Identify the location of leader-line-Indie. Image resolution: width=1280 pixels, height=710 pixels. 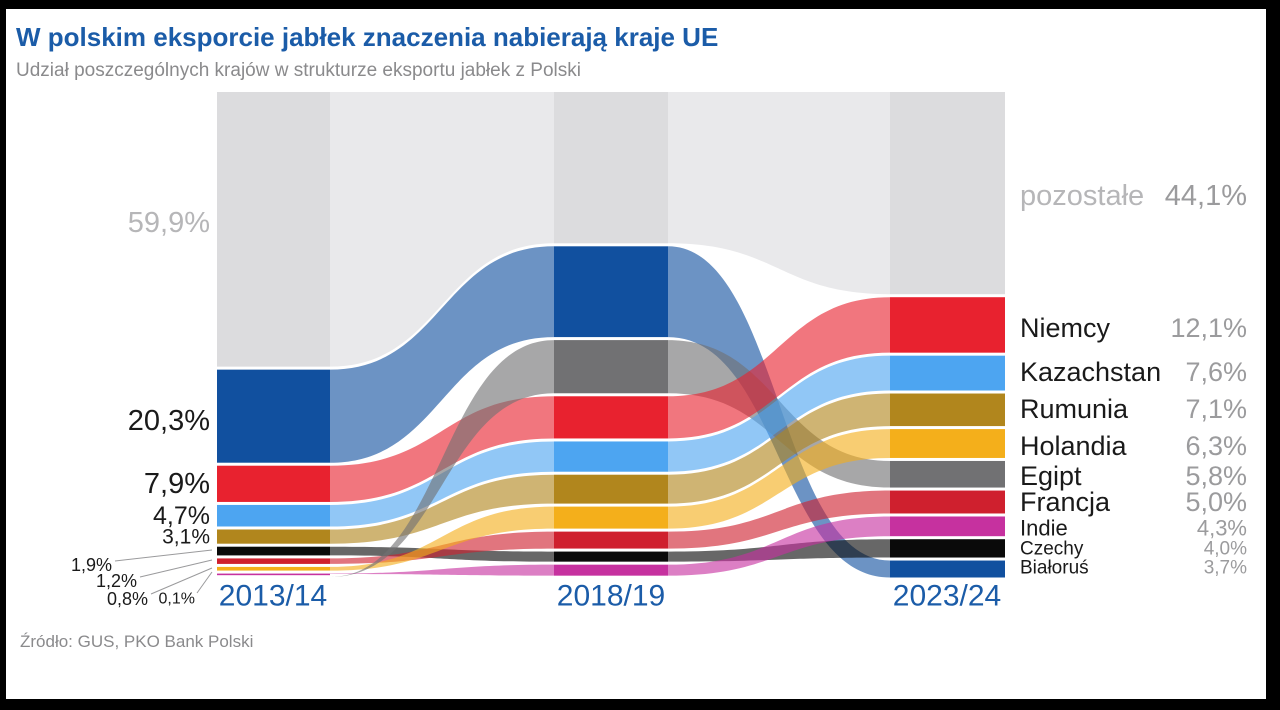
(204, 582).